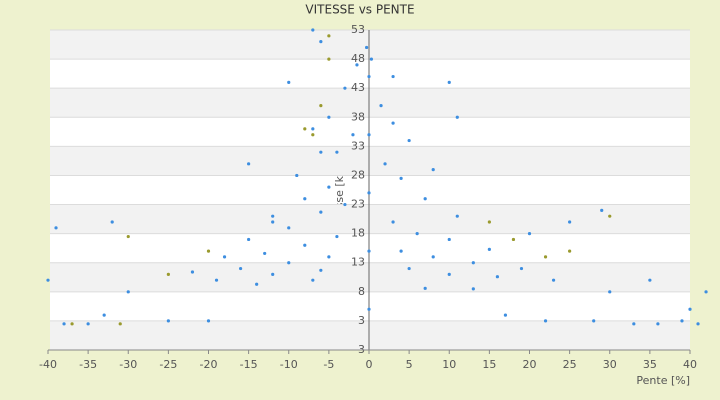 The image size is (720, 400). Describe the element at coordinates (650, 364) in the screenshot. I see `x-tick-label: 35` at that location.